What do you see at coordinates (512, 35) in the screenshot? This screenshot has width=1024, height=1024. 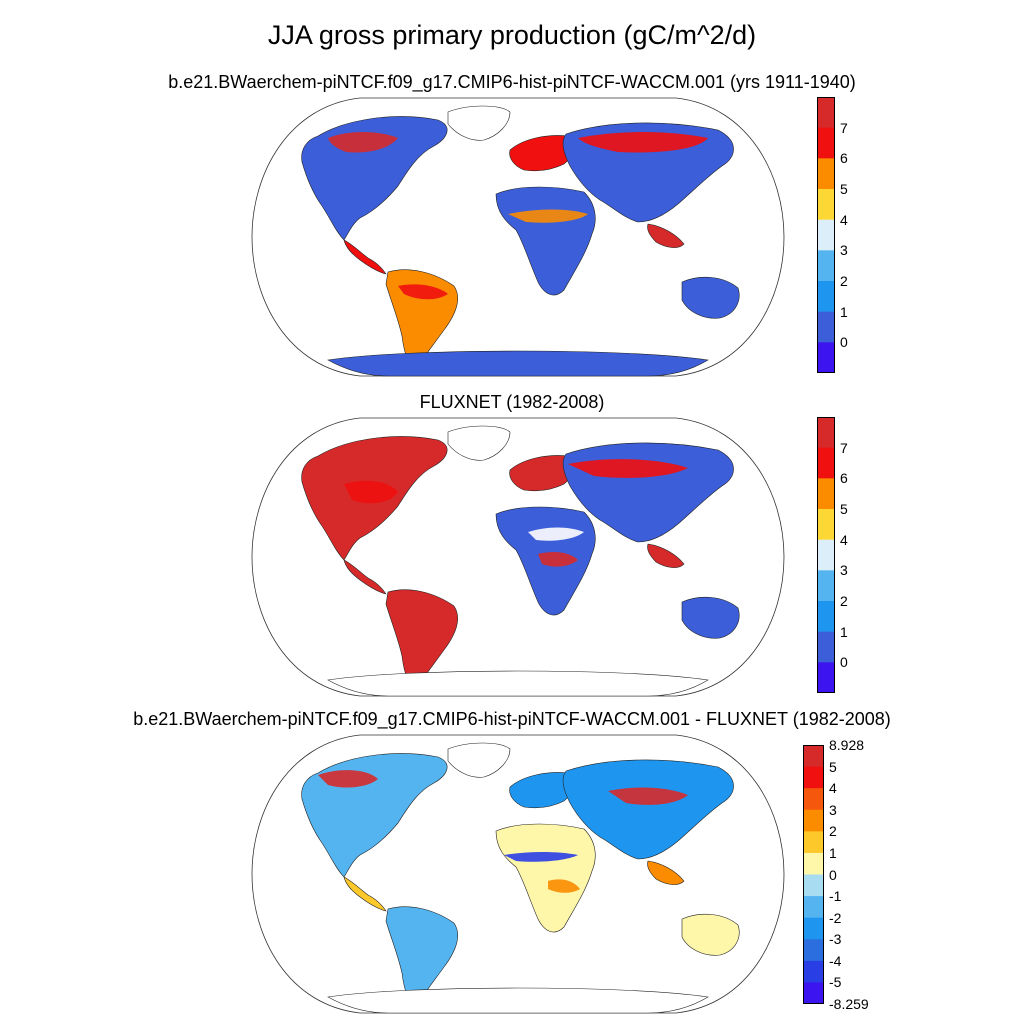 I see `plot-title: JJA gross primary production (gC/m^2/d)` at bounding box center [512, 35].